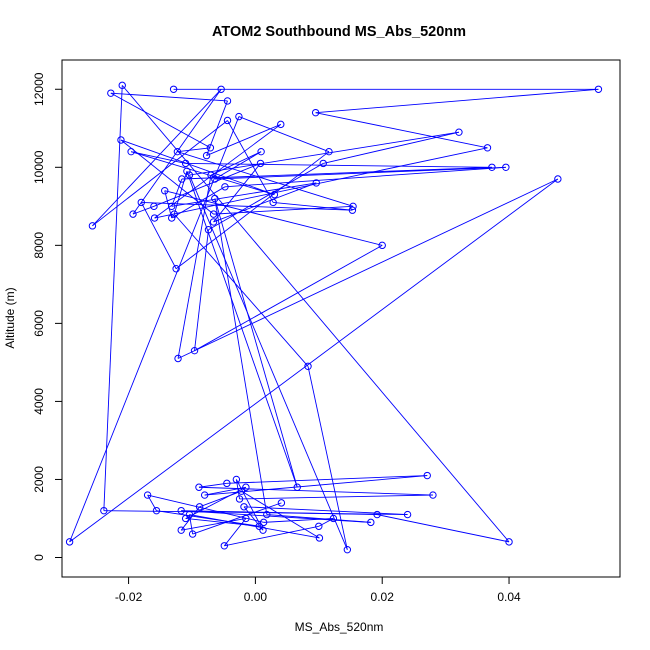 This screenshot has height=650, width=650. What do you see at coordinates (39, 167) in the screenshot?
I see `y-tick-label: 10000` at bounding box center [39, 167].